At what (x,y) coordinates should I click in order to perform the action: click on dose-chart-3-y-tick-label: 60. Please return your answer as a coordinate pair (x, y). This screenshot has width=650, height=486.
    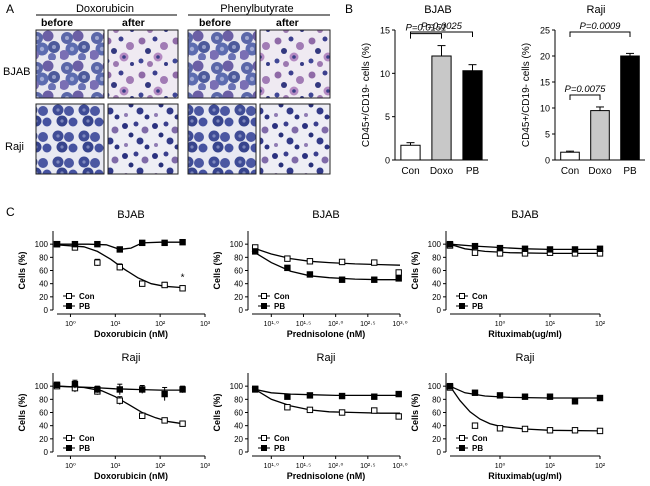
    Looking at the image, I should click on (436, 271).